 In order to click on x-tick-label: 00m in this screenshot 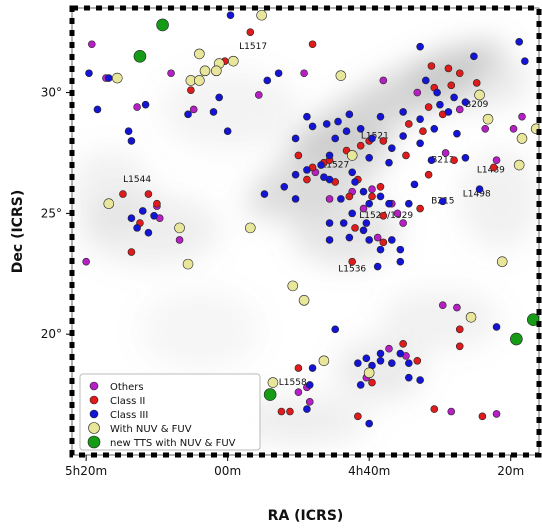, I will do `click(227, 471)`.